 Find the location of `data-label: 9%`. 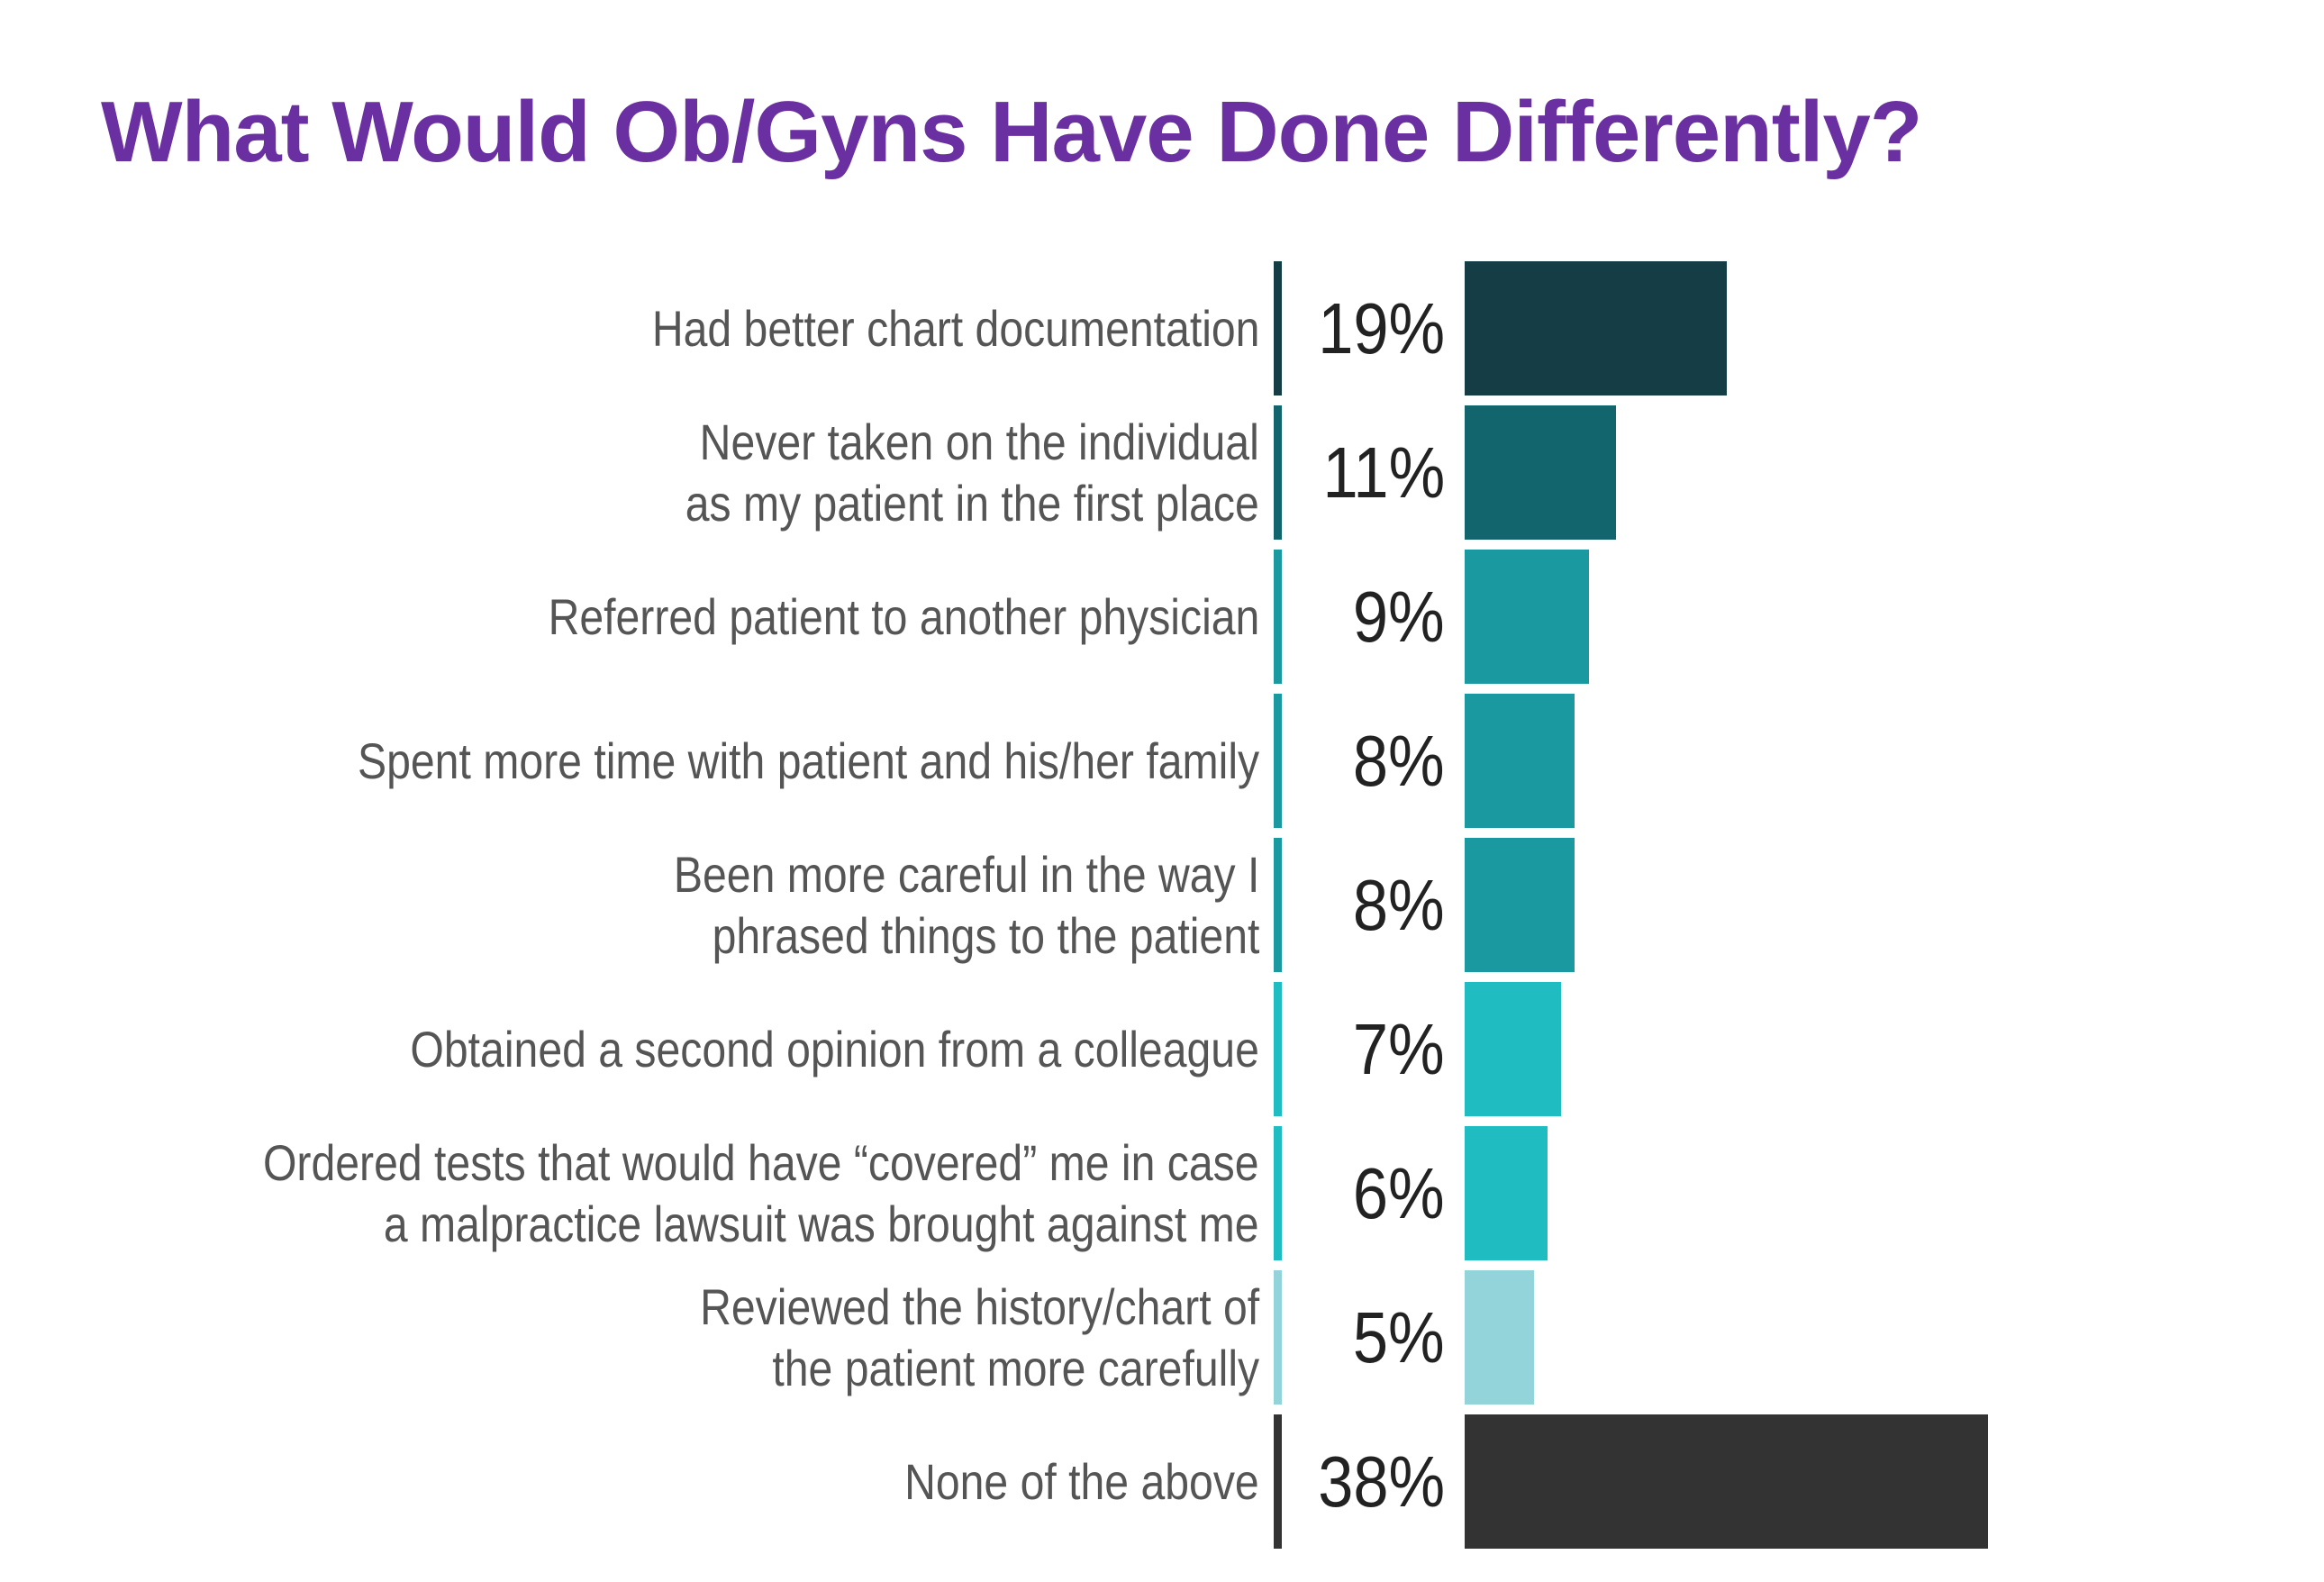

data-label: 9% is located at coordinates (1399, 616).